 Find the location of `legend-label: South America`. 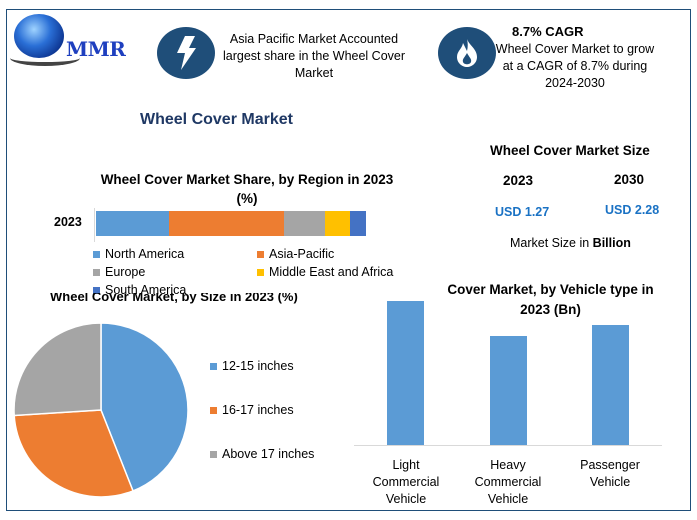

legend-label: South America is located at coordinates (146, 290).